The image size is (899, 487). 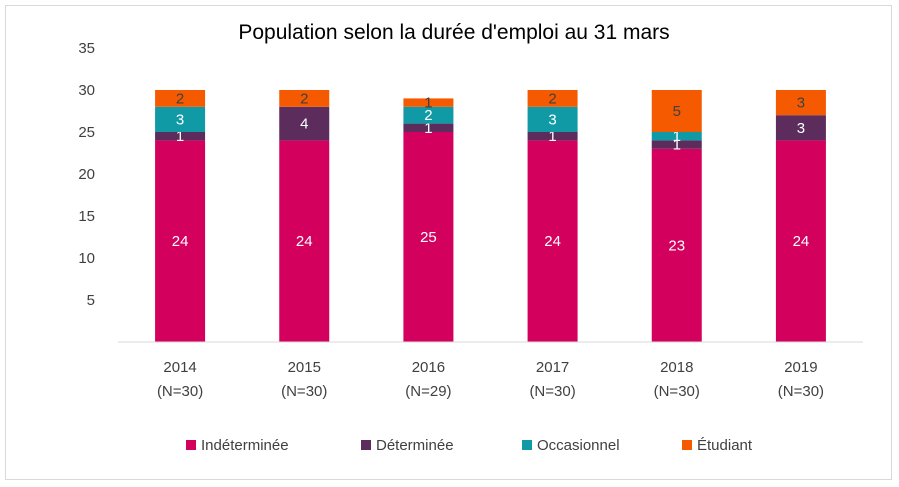 I want to click on x-tick-label-year: 2019, so click(x=800, y=367).